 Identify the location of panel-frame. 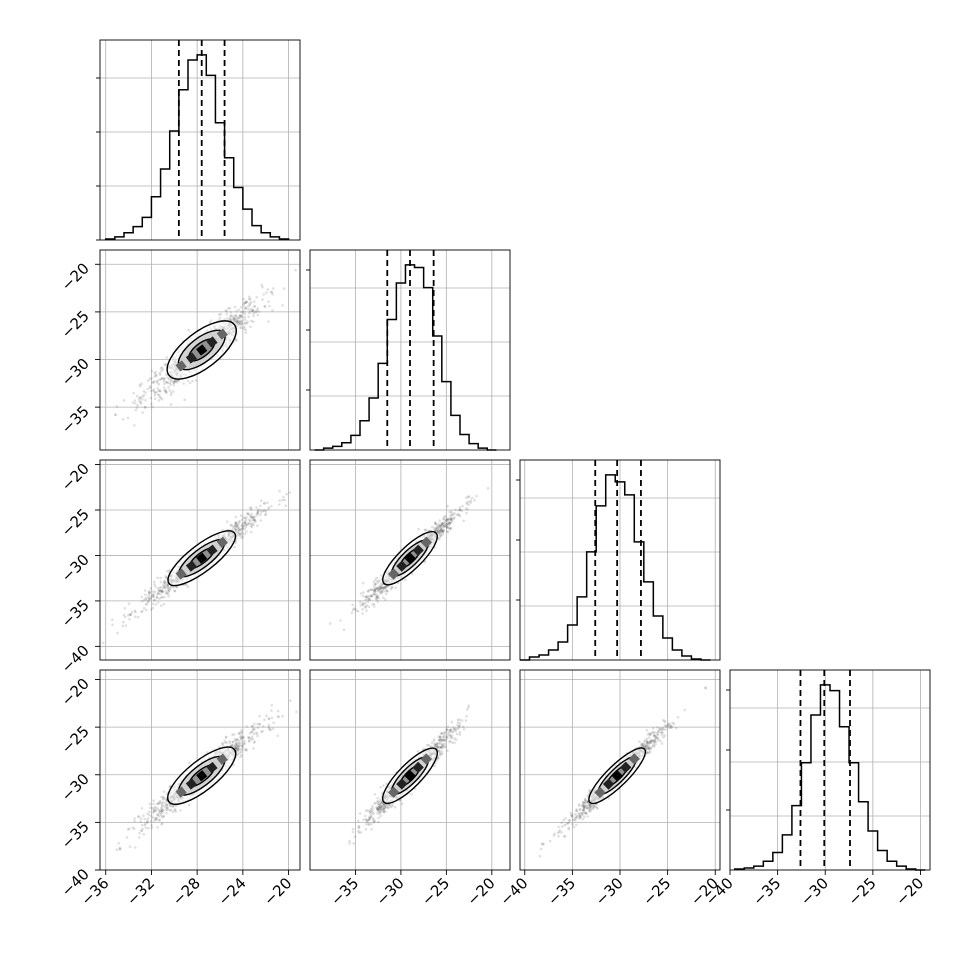
(200, 350).